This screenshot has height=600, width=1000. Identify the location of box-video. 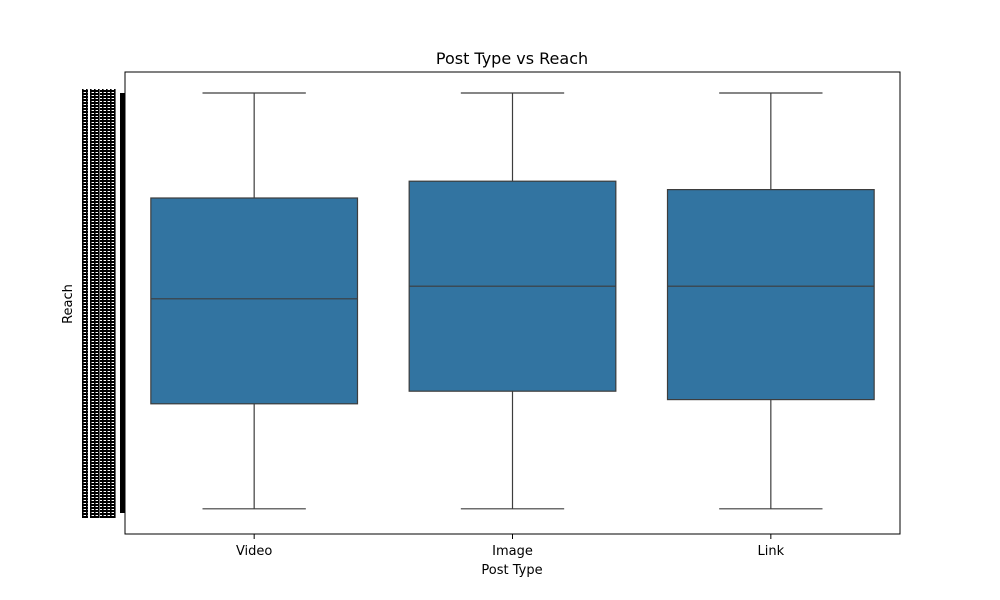
(254, 301).